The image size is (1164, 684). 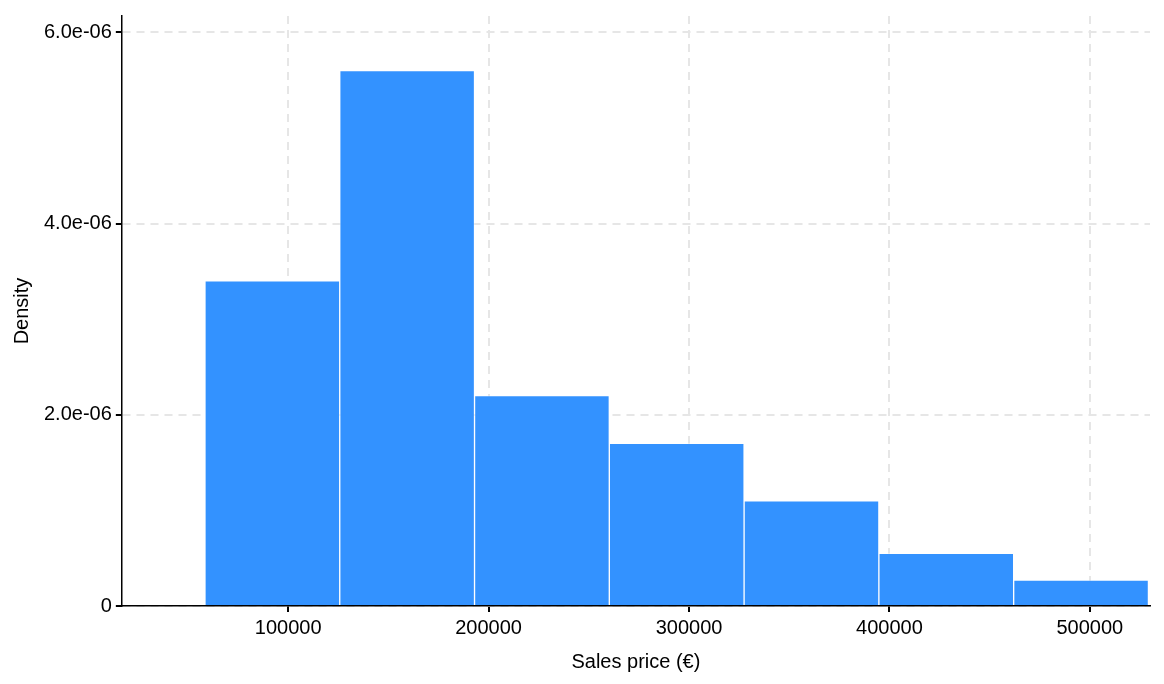 I want to click on y-tick-label: 0, so click(x=106, y=604).